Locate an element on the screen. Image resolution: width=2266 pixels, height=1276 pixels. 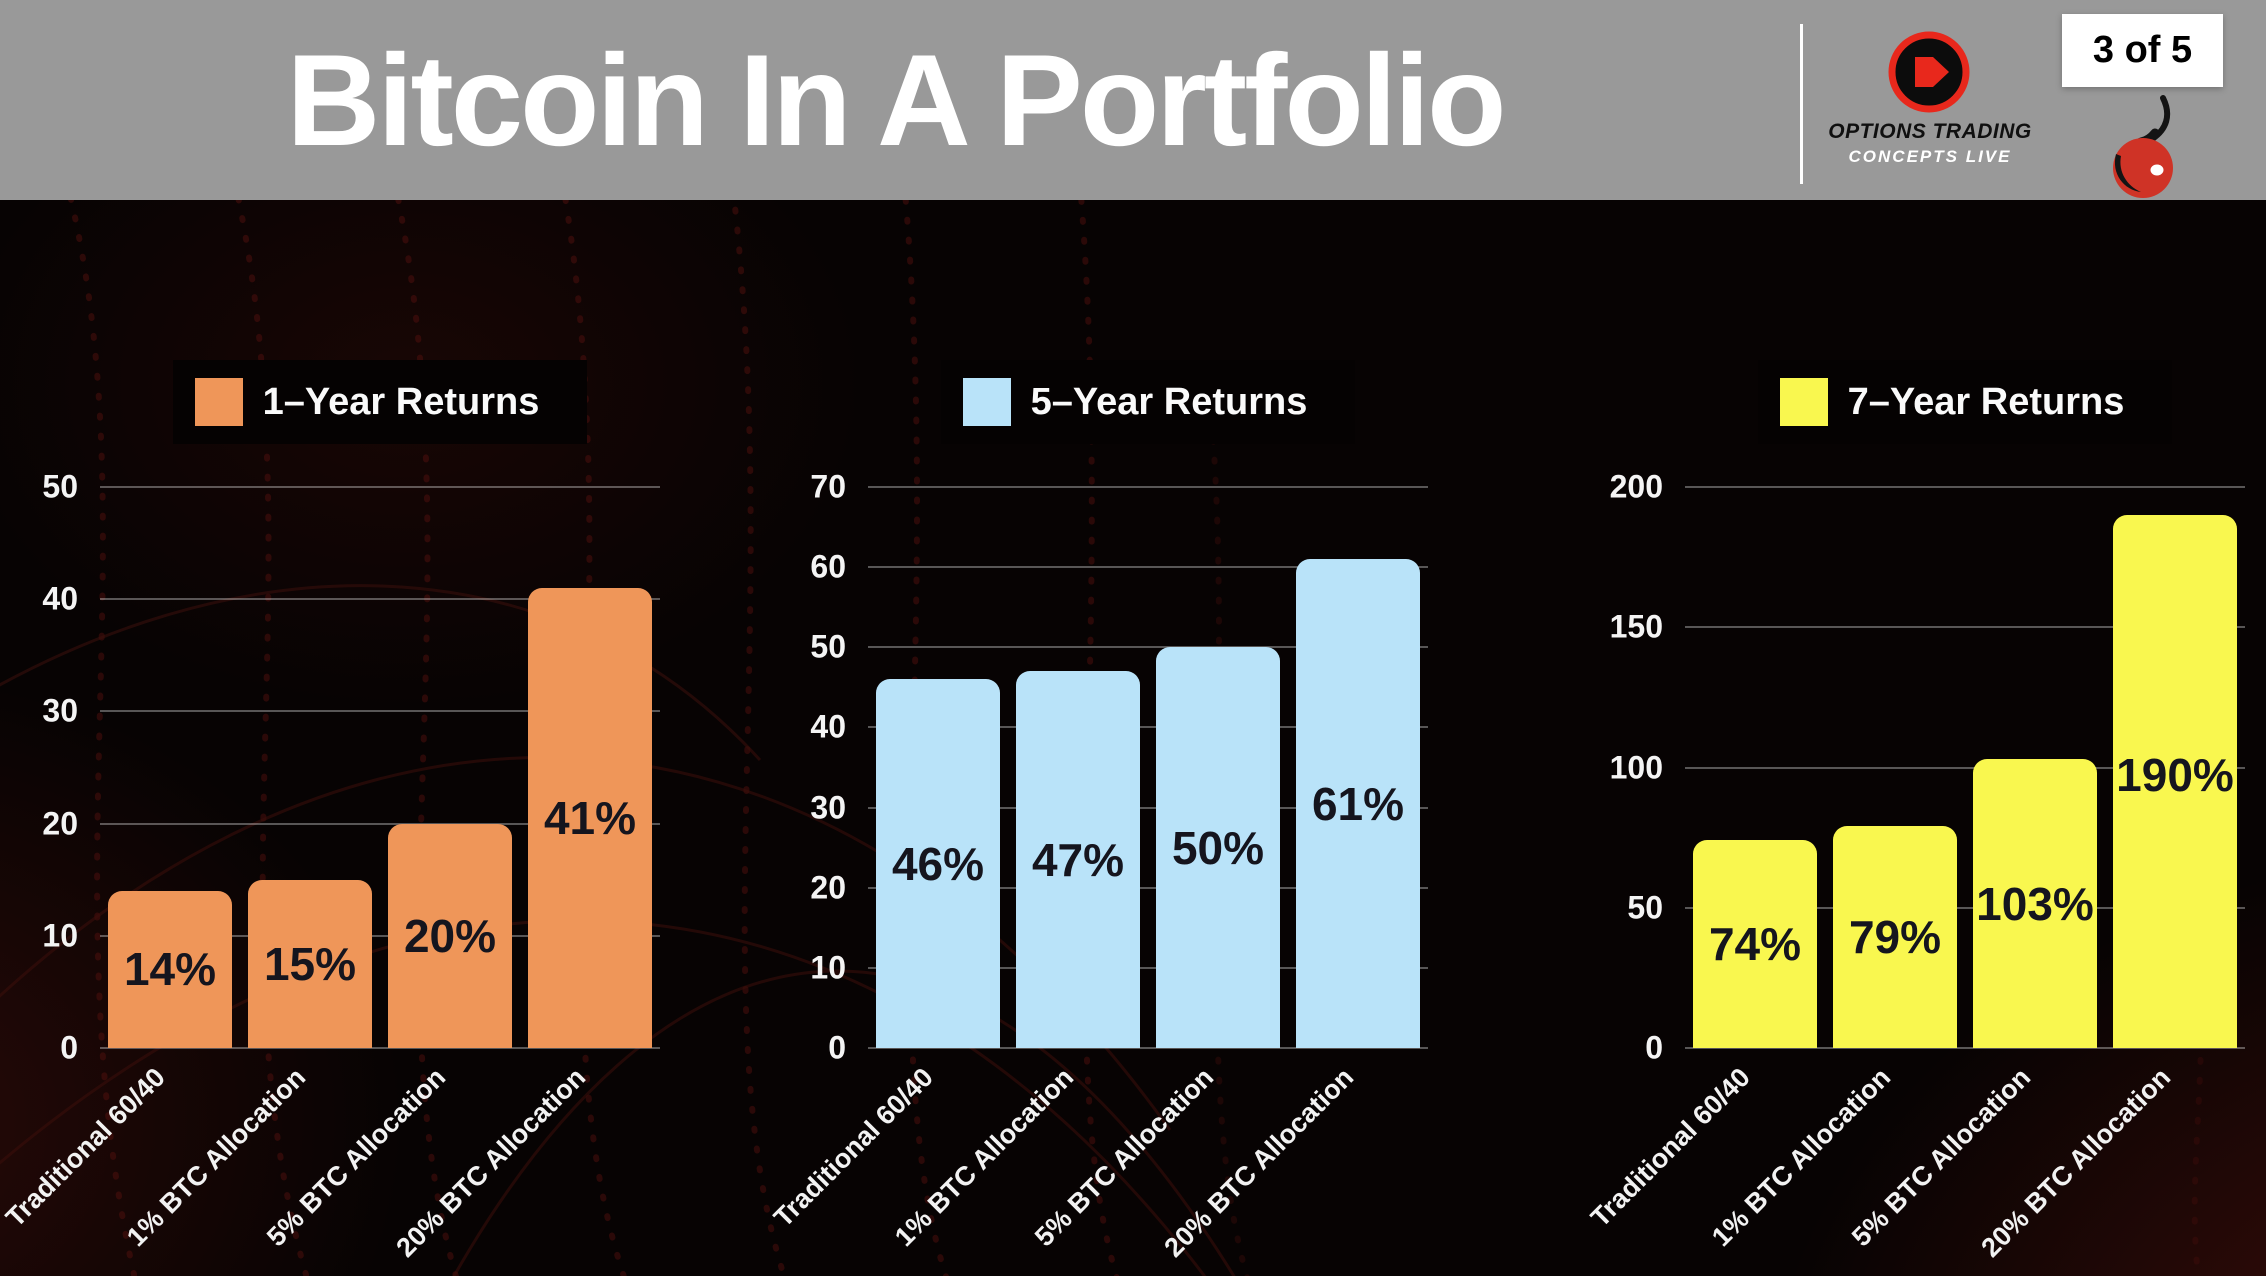
brand-logo-icon is located at coordinates (1929, 72).